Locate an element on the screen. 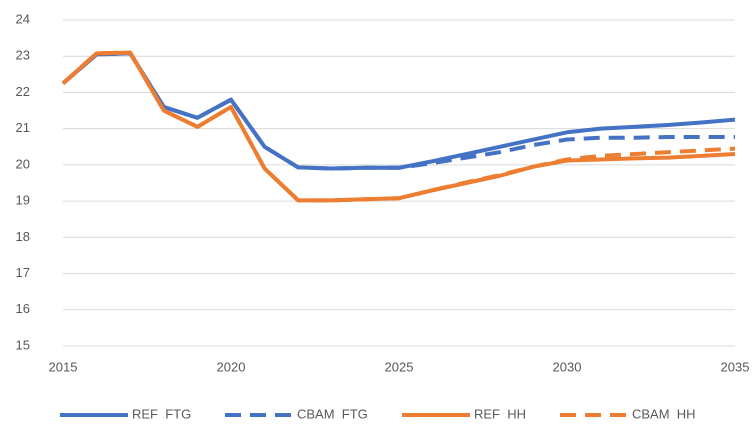  y-tick-label: 15 is located at coordinates (23, 344).